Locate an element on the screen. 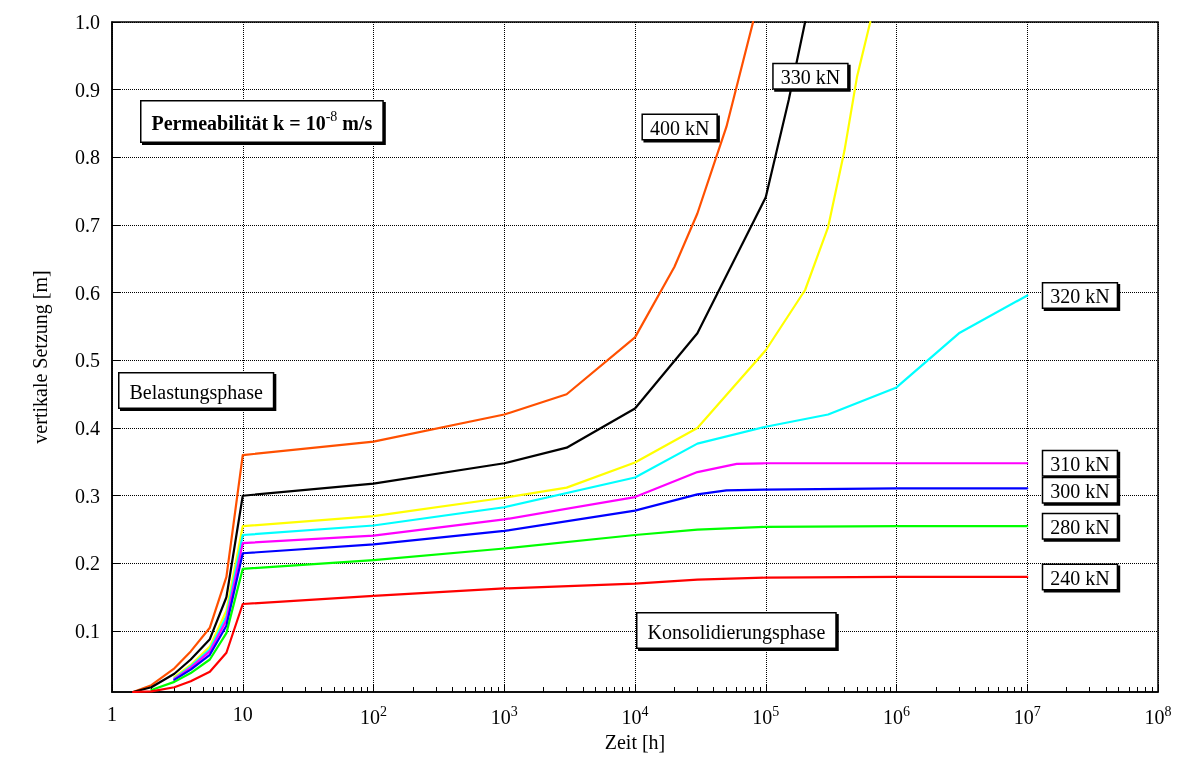 The height and width of the screenshot is (776, 1187). y-tick-label: 0.4 is located at coordinates (87, 428).